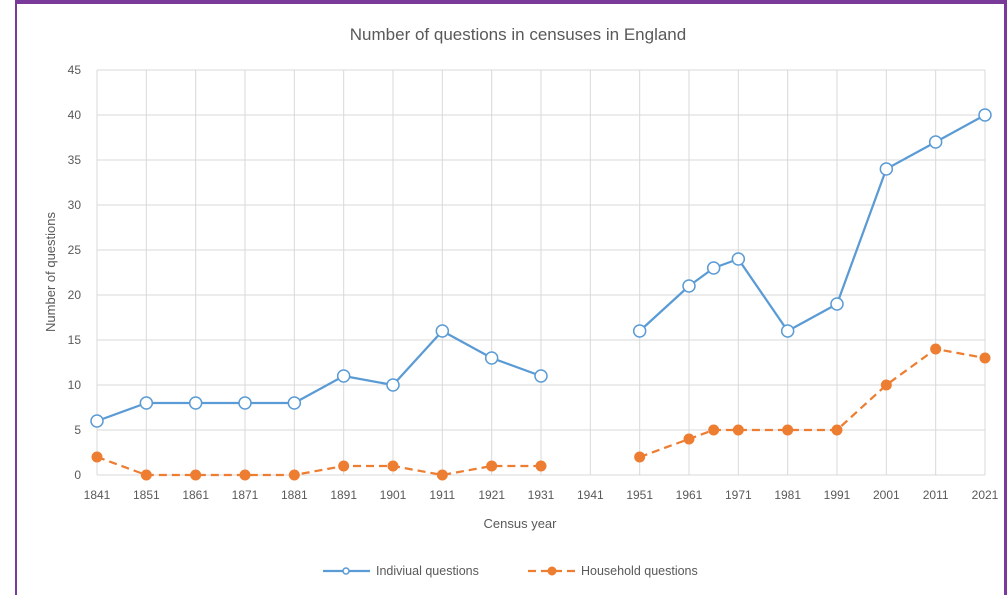 The image size is (1007, 595). I want to click on y-axis-label: Number of questions, so click(50, 272).